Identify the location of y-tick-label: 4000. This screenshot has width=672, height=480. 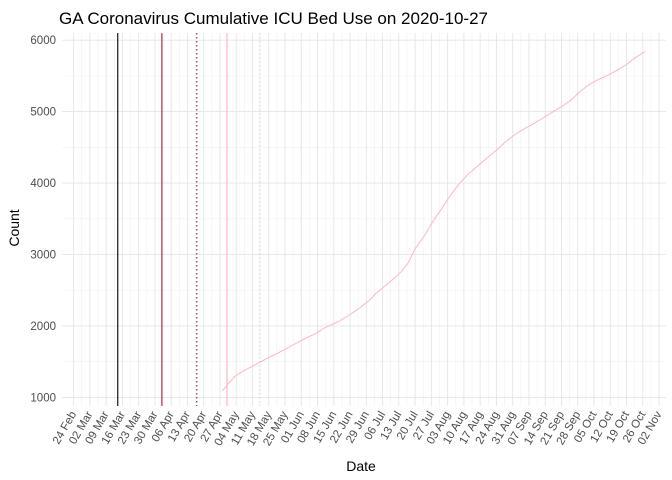
(43, 184).